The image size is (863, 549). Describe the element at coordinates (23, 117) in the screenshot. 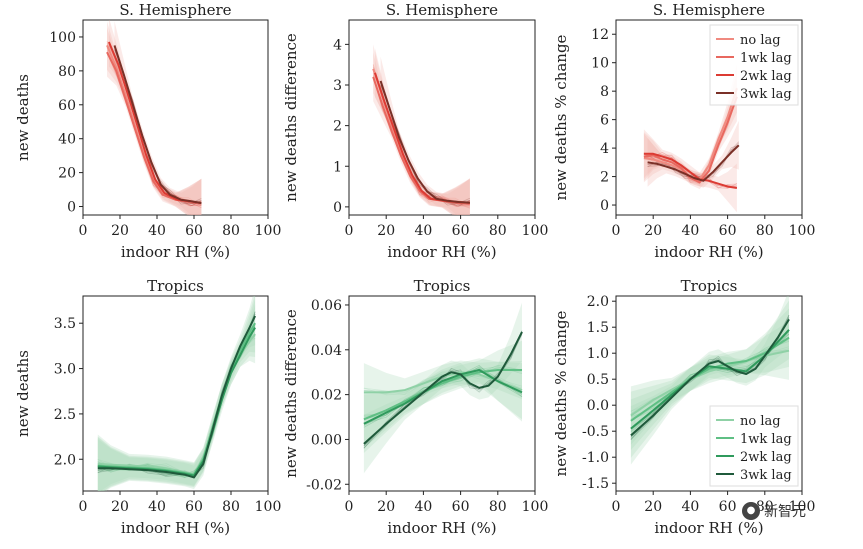

I see `y-axis-label: new deaths` at that location.